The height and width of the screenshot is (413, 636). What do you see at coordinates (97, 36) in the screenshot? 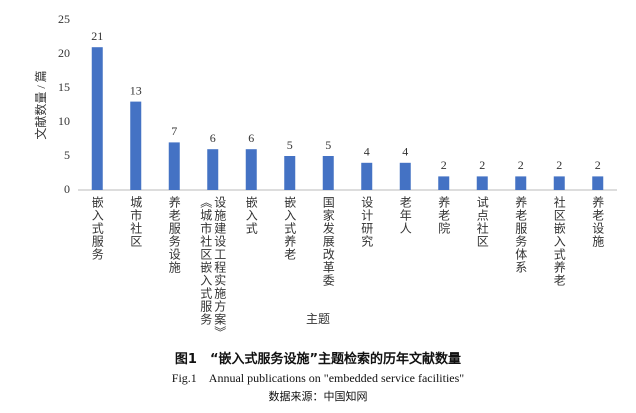
I see `value-label: 21` at bounding box center [97, 36].